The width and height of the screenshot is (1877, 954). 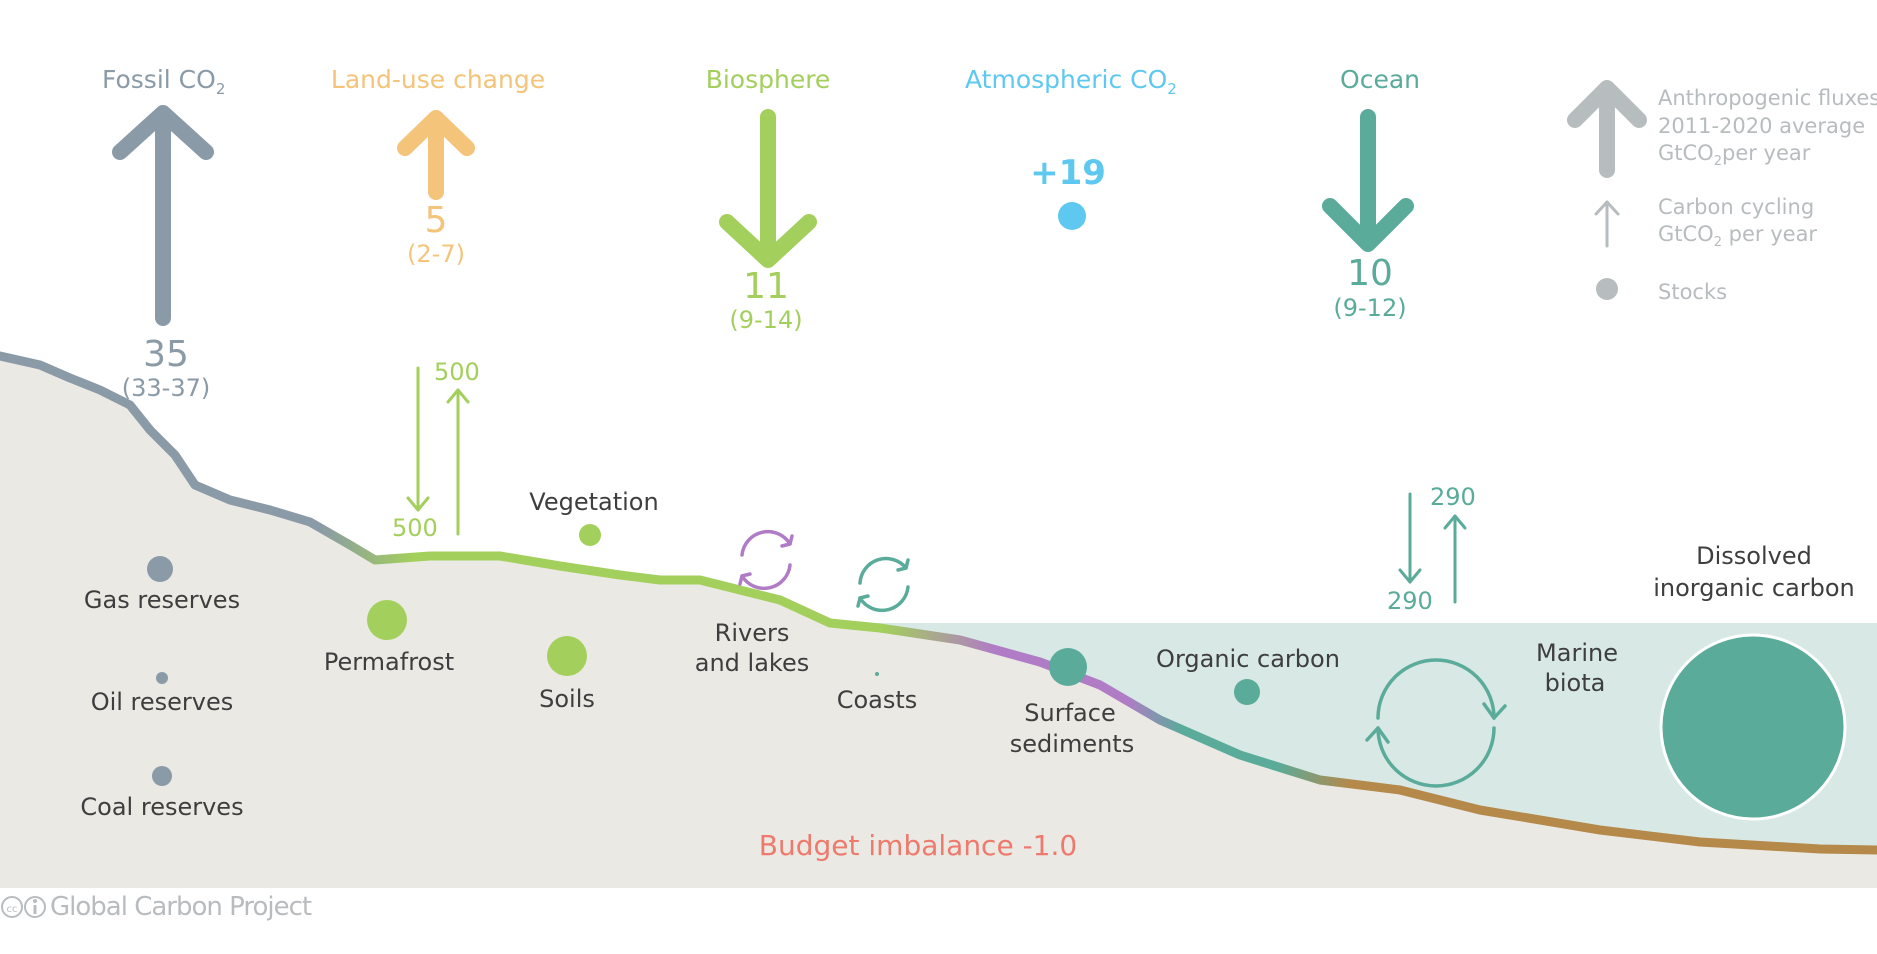 I want to click on organic-carbon-dot, so click(x=1247, y=692).